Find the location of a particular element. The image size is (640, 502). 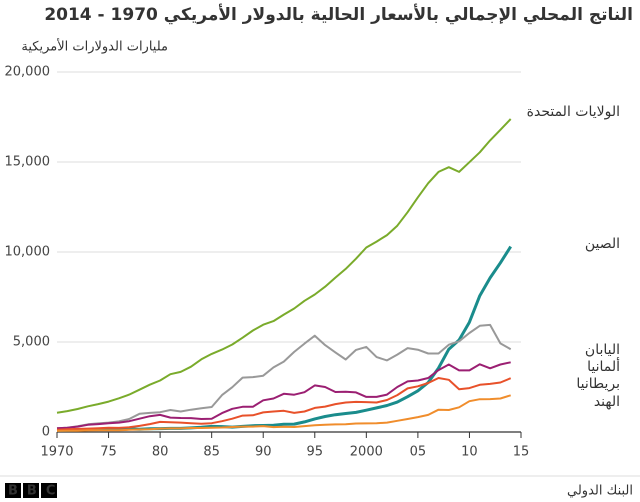

x-tick-label: 85 is located at coordinates (211, 452).